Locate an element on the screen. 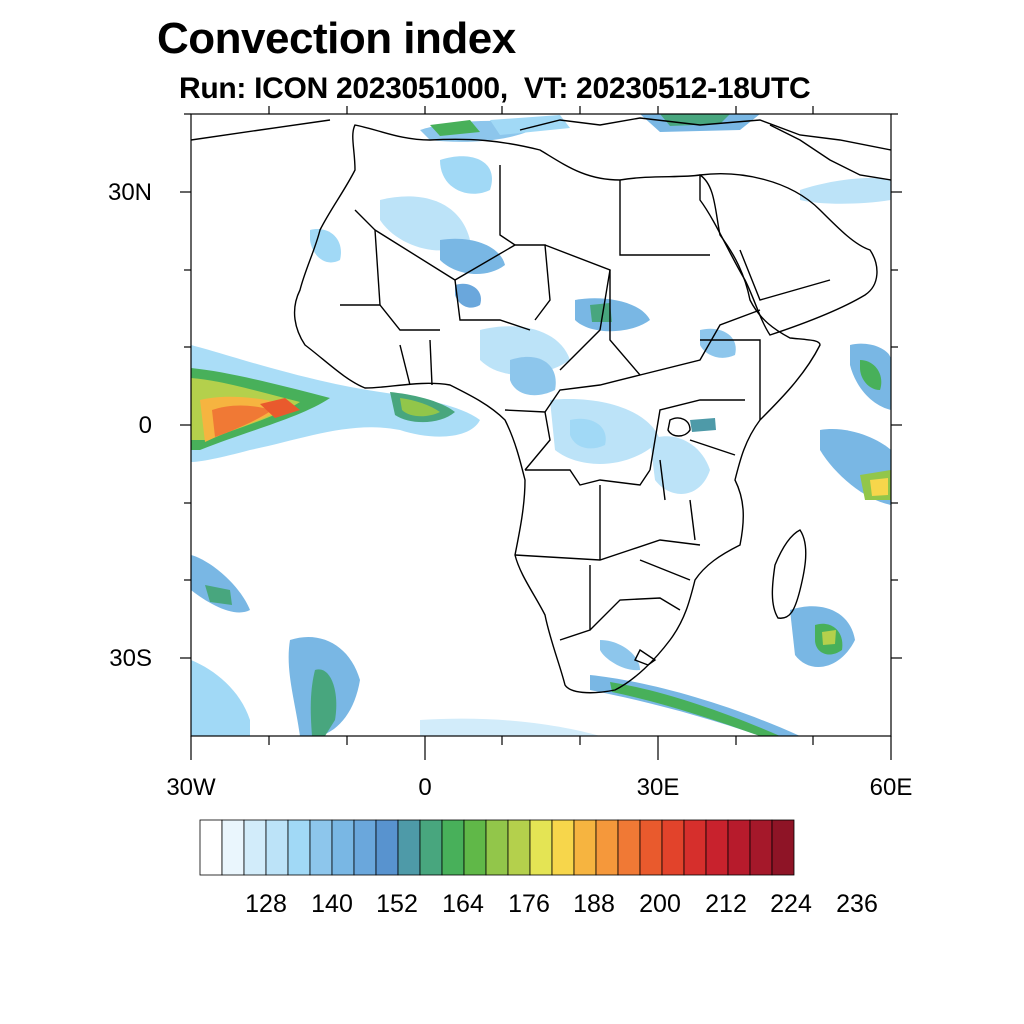 The width and height of the screenshot is (1024, 1024). lon-label-60e: 60E is located at coordinates (891, 787).